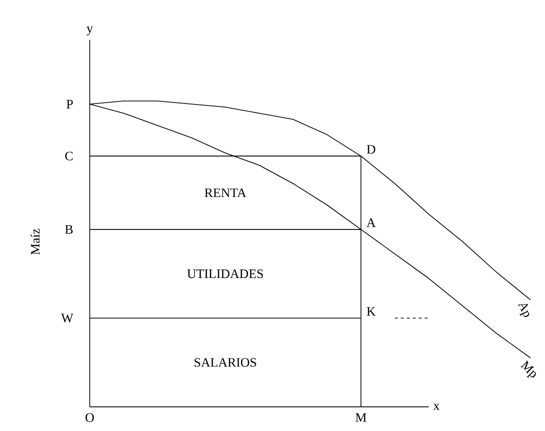 The image size is (545, 431). I want to click on text: y, so click(89, 31).